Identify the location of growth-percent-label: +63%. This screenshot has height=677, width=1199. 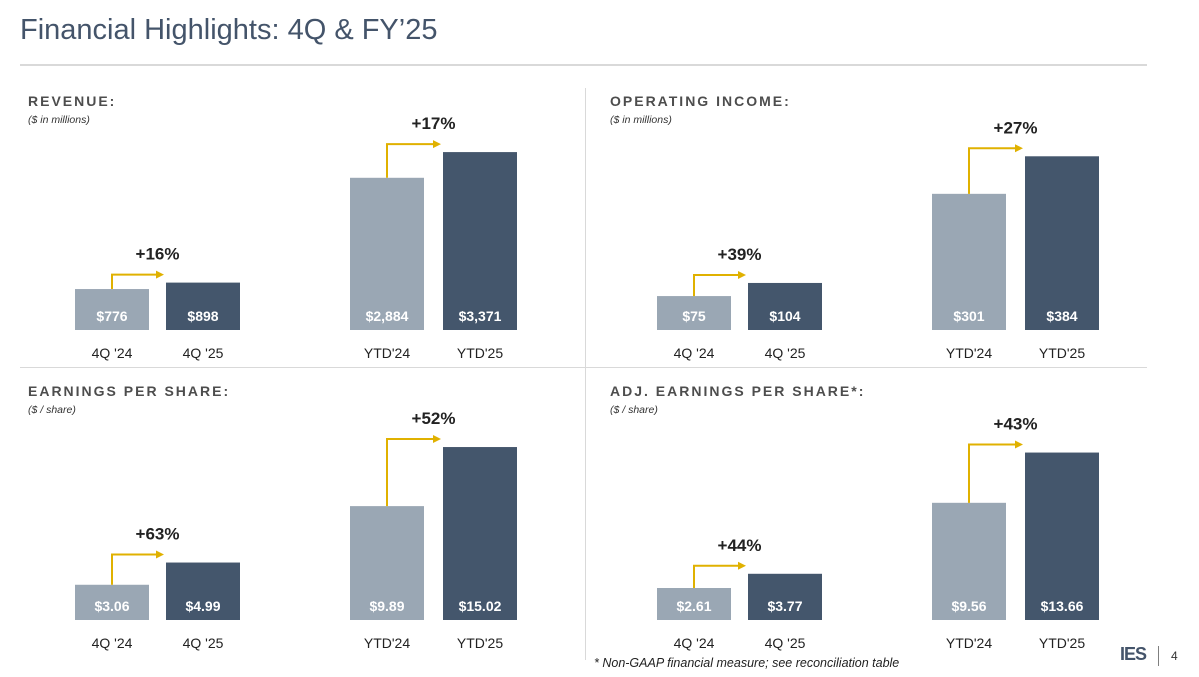
(158, 534).